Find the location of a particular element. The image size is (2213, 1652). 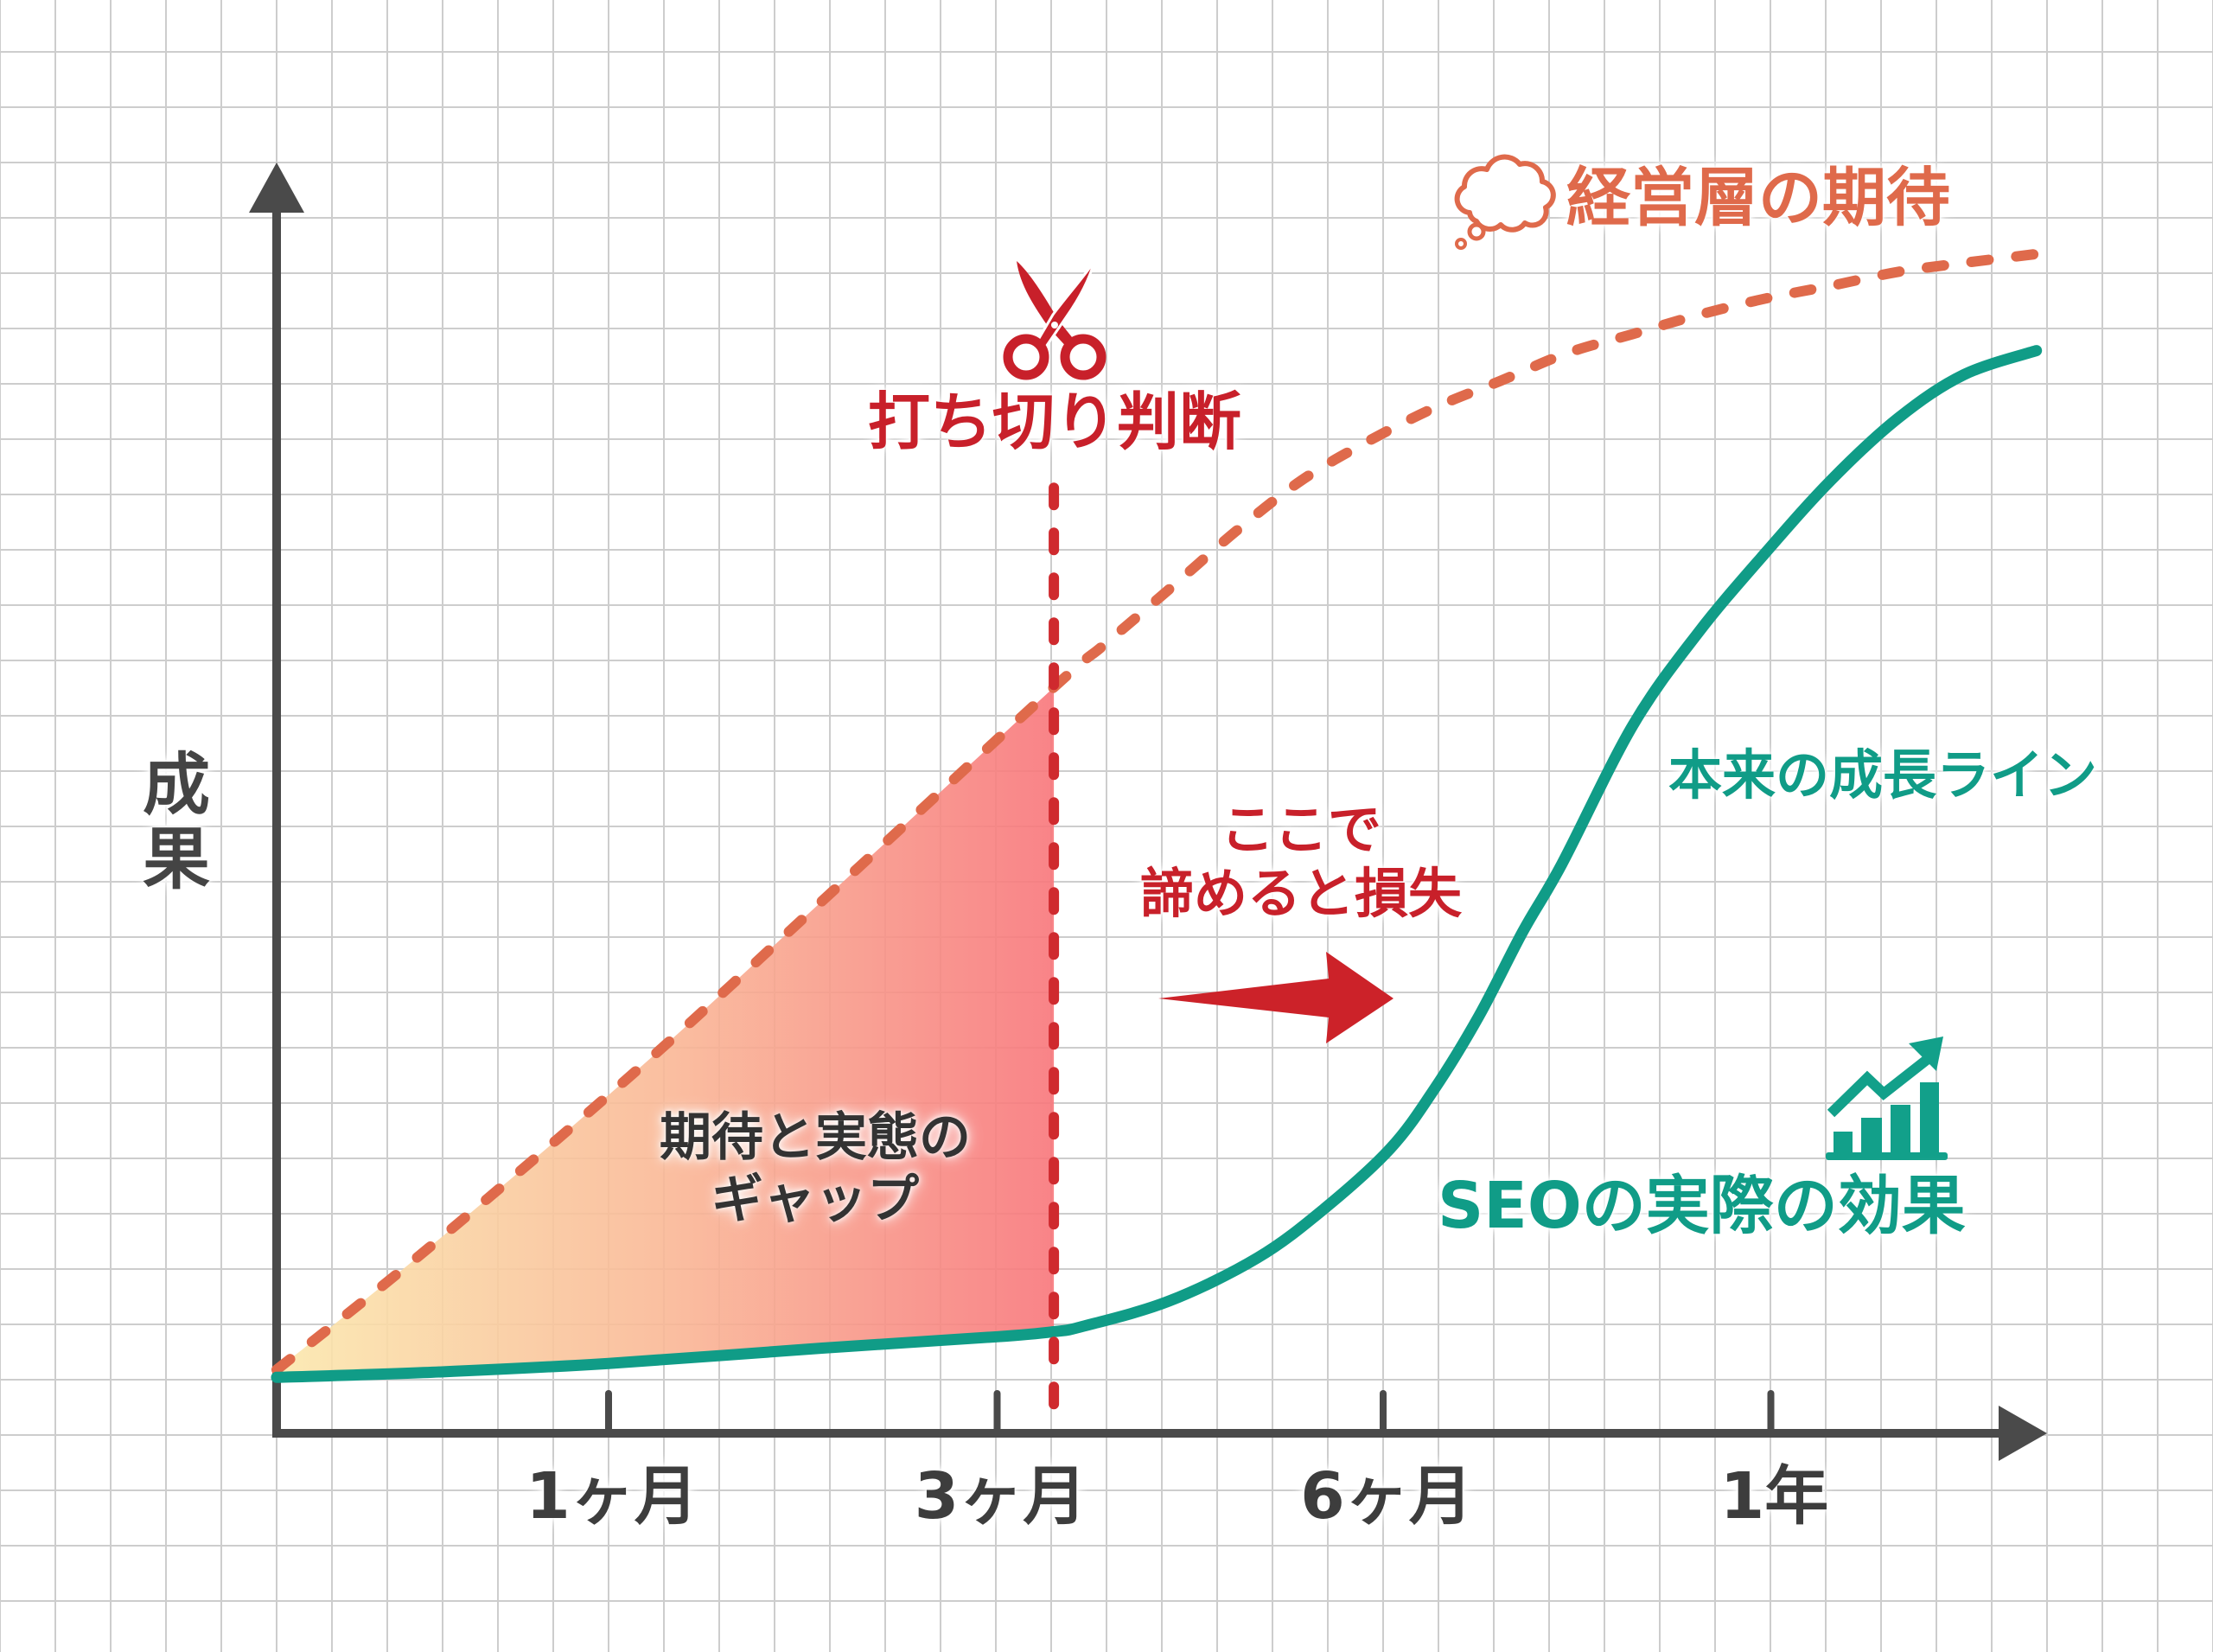

loss-label-line2: 諦めると損失 is located at coordinates (1301, 893).